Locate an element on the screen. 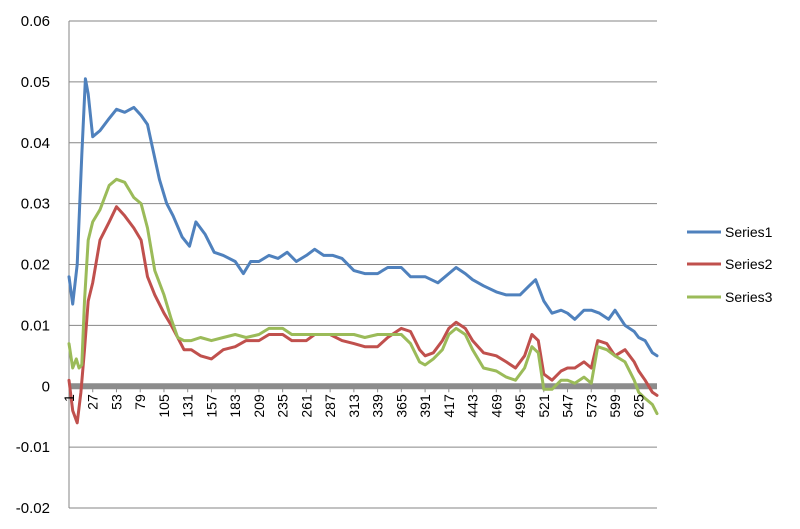 Image resolution: width=800 pixels, height=529 pixels. x-tick-label: 469 is located at coordinates (496, 406).